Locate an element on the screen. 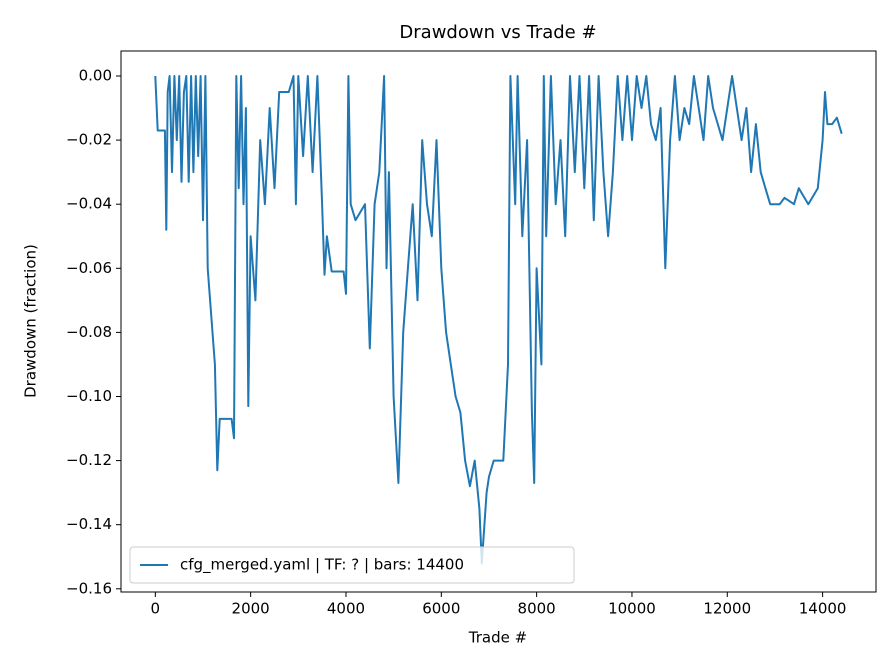  y-tick-label: −0.08 is located at coordinates (89, 332).